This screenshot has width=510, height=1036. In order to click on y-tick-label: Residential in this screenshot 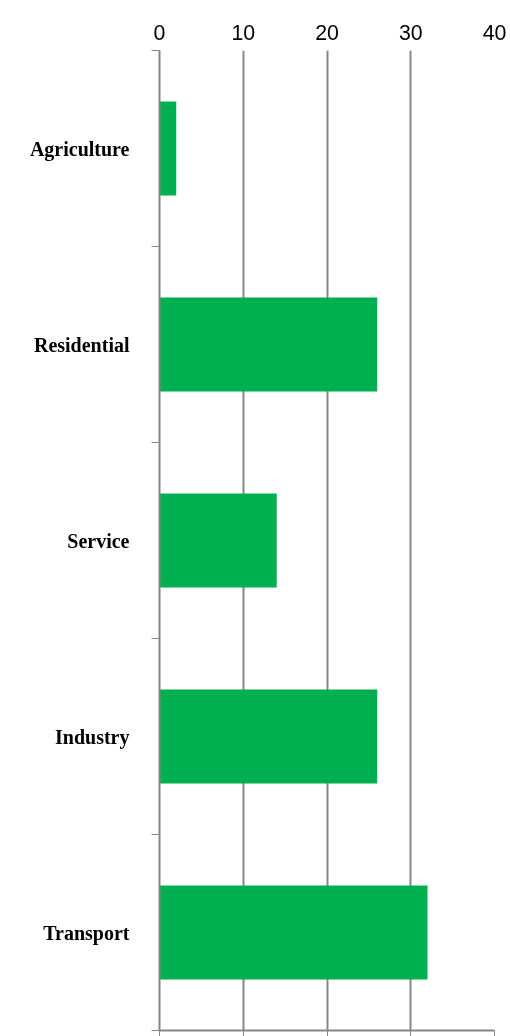, I will do `click(81, 344)`.